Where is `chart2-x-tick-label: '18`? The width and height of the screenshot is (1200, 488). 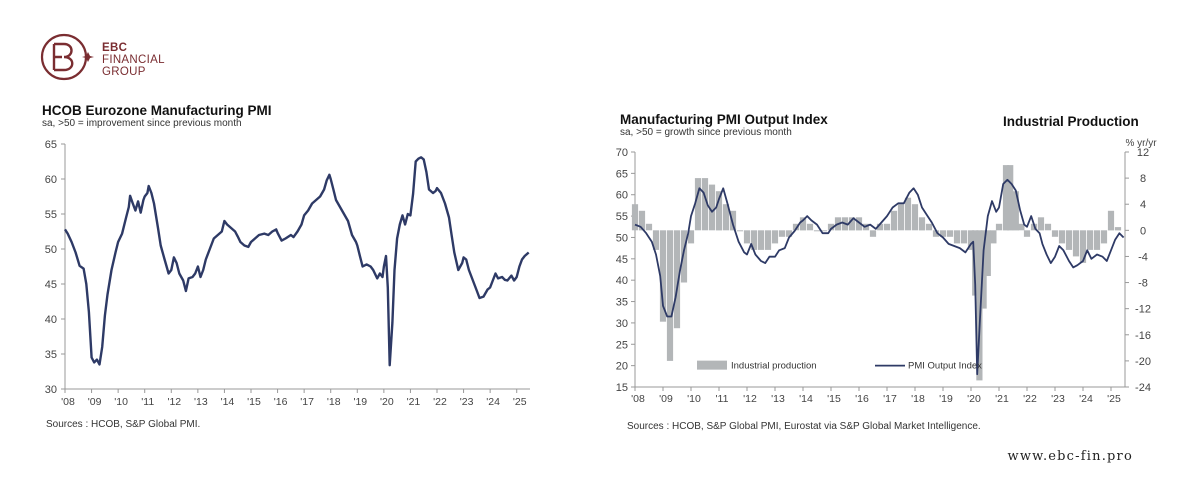
chart2-x-tick-label: '18 is located at coordinates (918, 399).